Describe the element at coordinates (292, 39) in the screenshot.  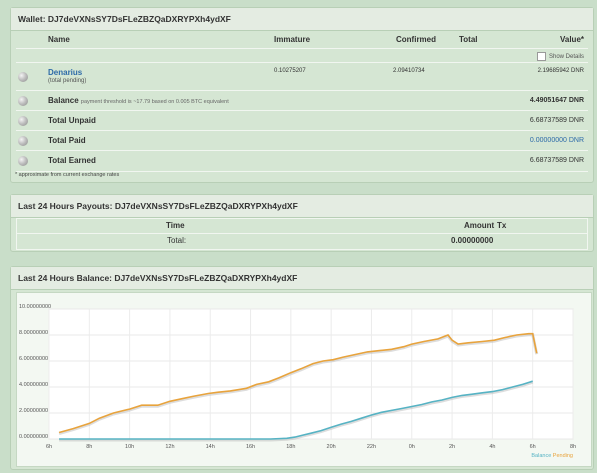
I see `col-immature: Immature` at that location.